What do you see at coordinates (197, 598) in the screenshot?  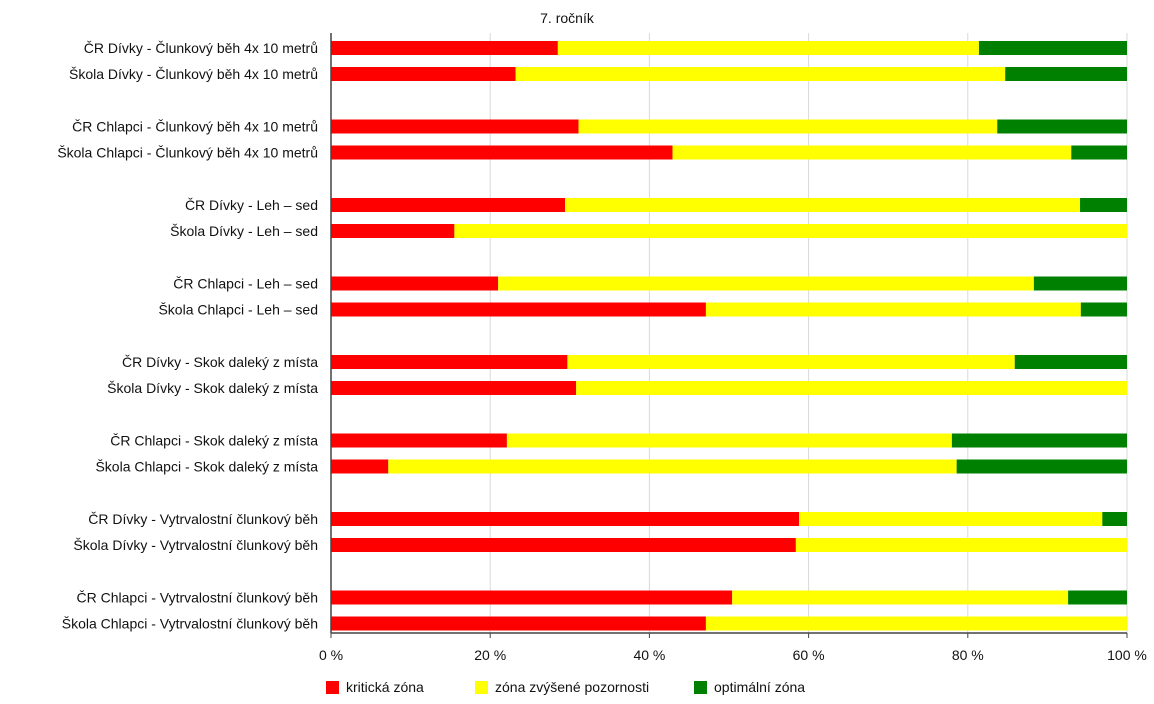 I see `category-label: ČR Chlapci - Vytrvalostní člunkový běh` at bounding box center [197, 598].